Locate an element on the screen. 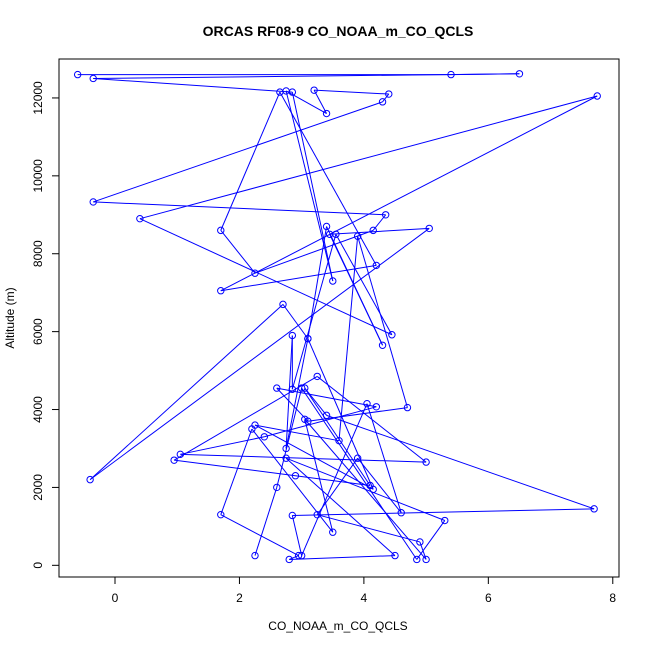 The width and height of the screenshot is (650, 650). y-axis: 0 2000 4000 6000 8000 10000 12000 is located at coordinates (45, 325).